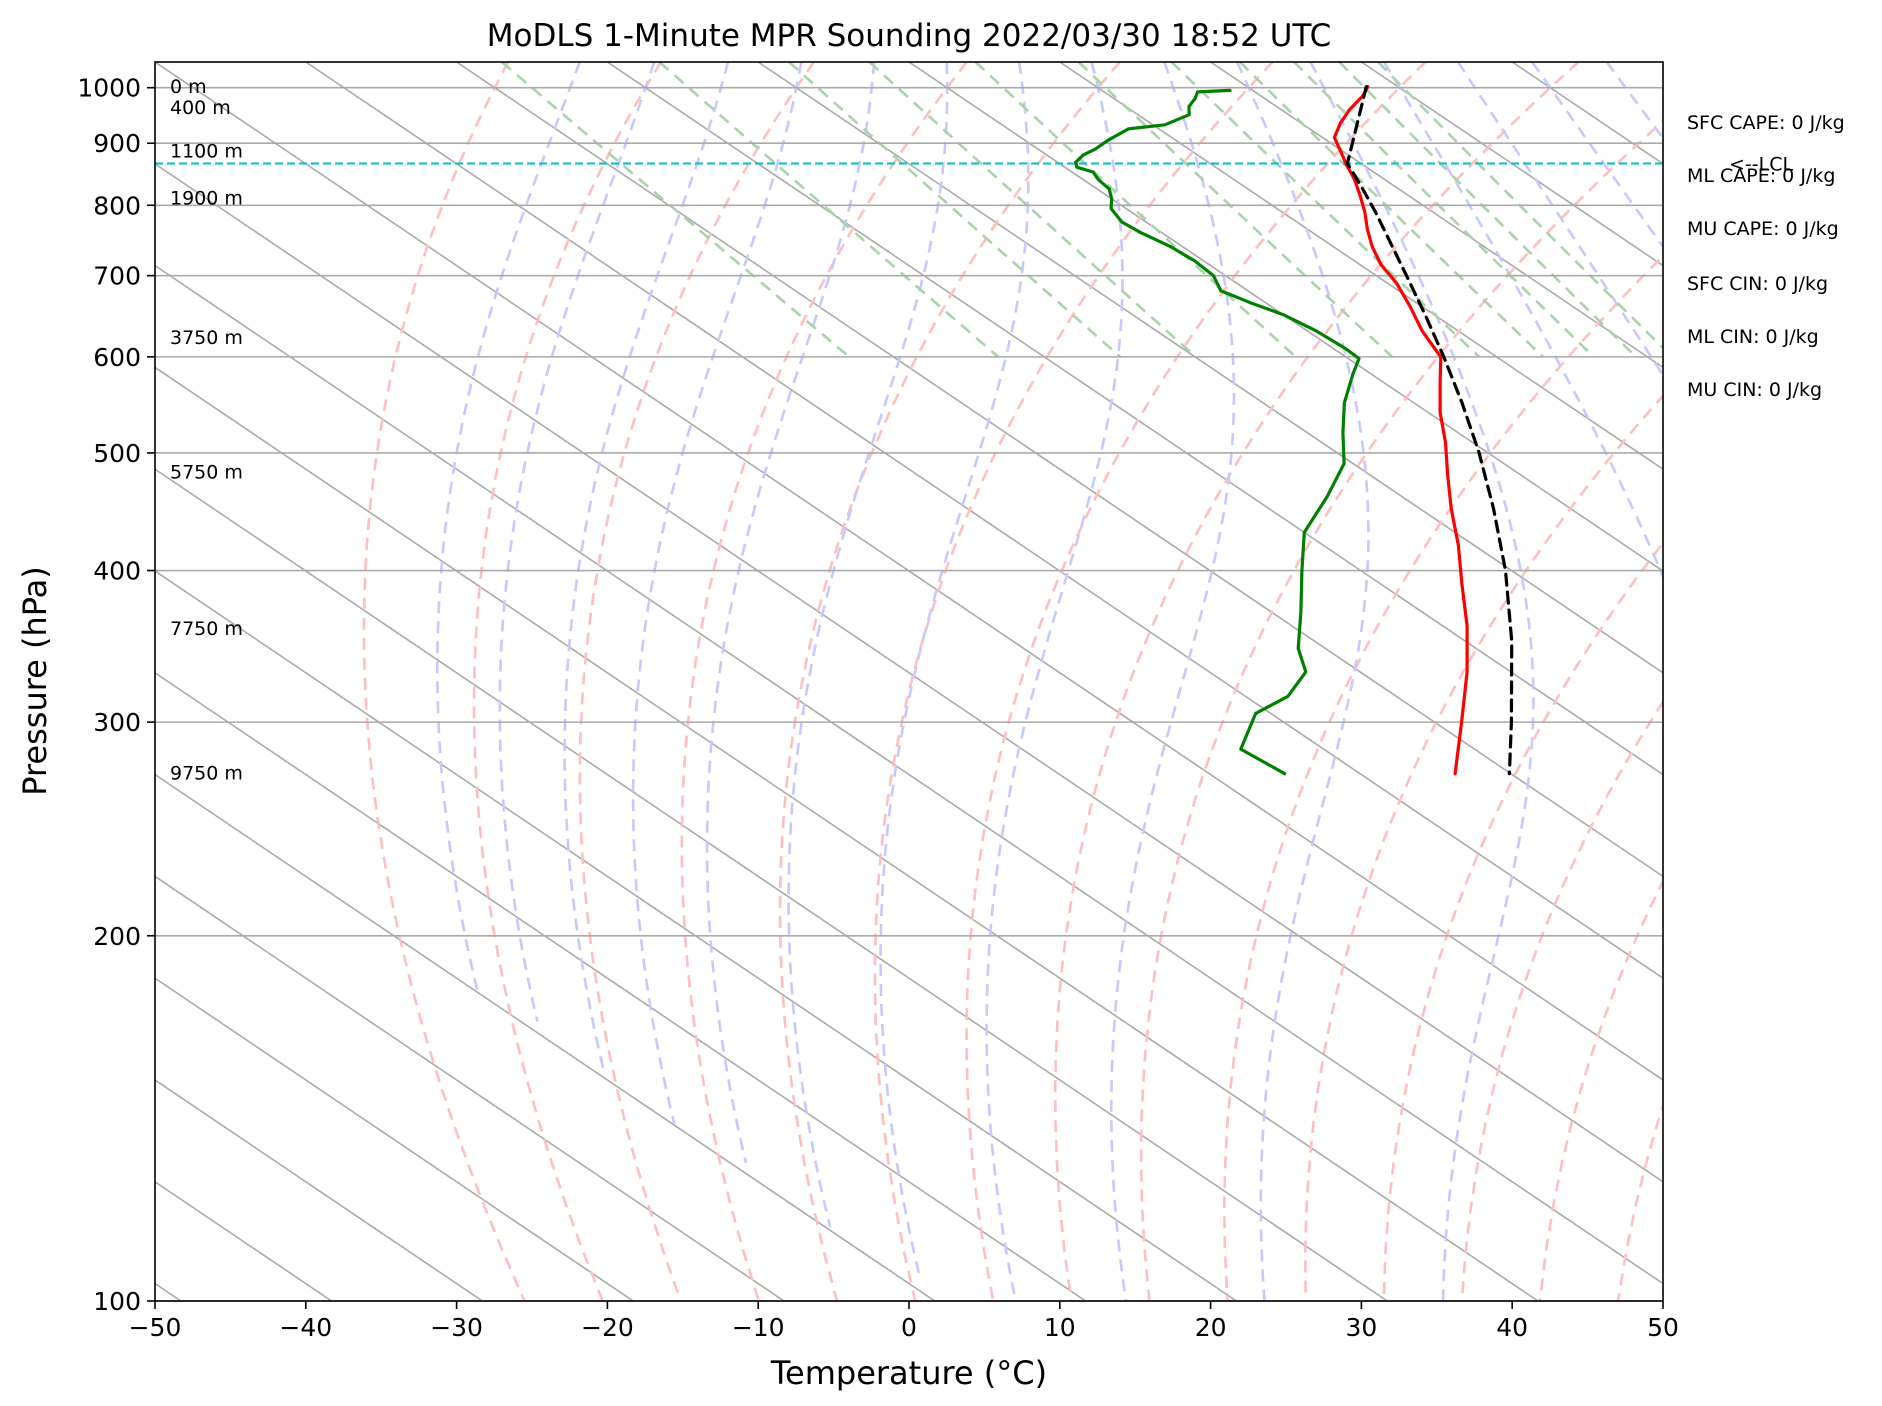  What do you see at coordinates (117, 1301) in the screenshot?
I see `y-tick-label: 100` at bounding box center [117, 1301].